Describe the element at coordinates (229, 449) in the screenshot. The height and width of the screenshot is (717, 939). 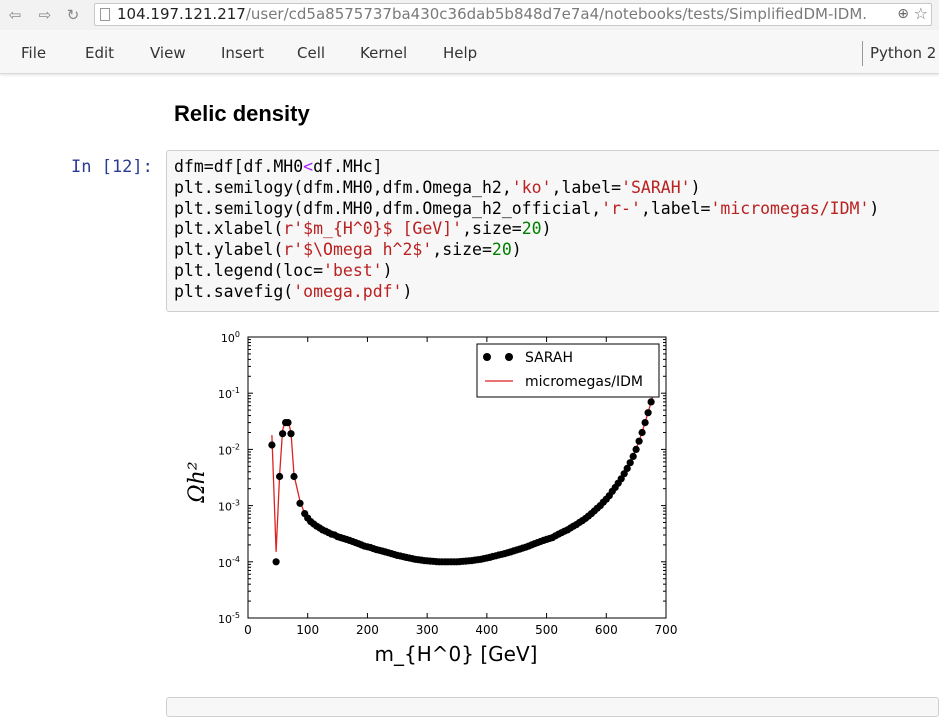
I see `y-tick-label: 10⁻²` at that location.